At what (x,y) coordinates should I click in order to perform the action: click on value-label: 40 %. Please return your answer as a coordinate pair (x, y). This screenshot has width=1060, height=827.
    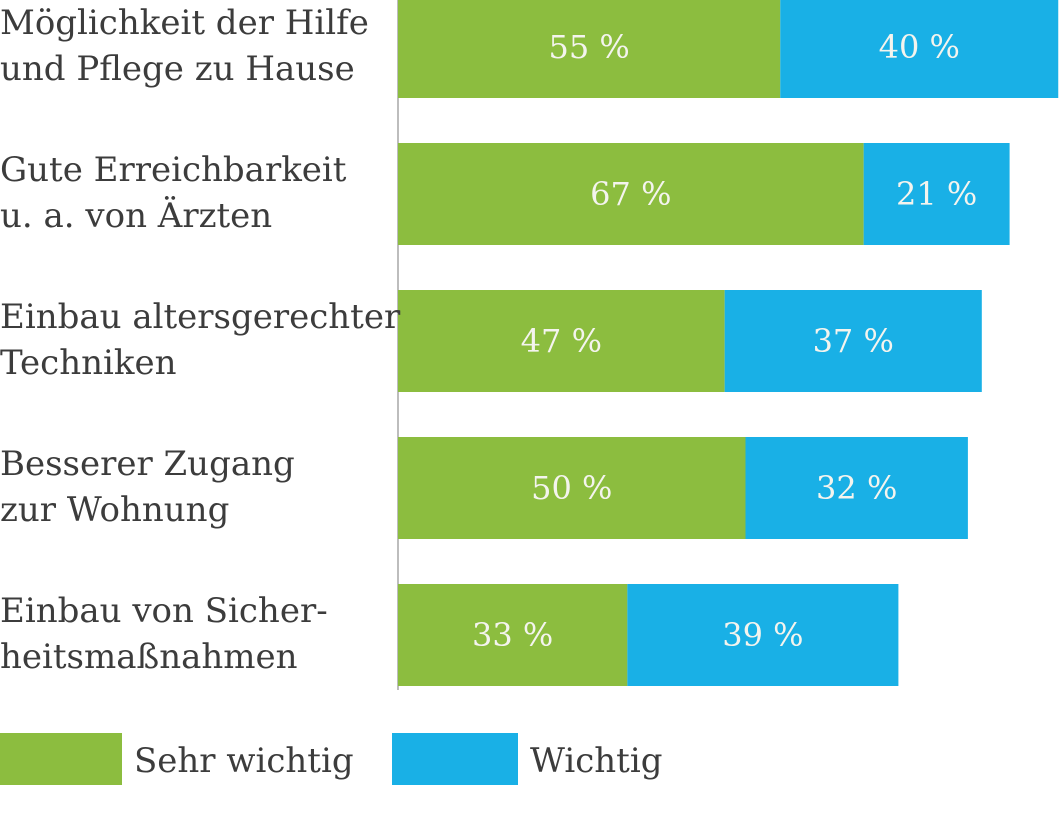
    Looking at the image, I should click on (919, 47).